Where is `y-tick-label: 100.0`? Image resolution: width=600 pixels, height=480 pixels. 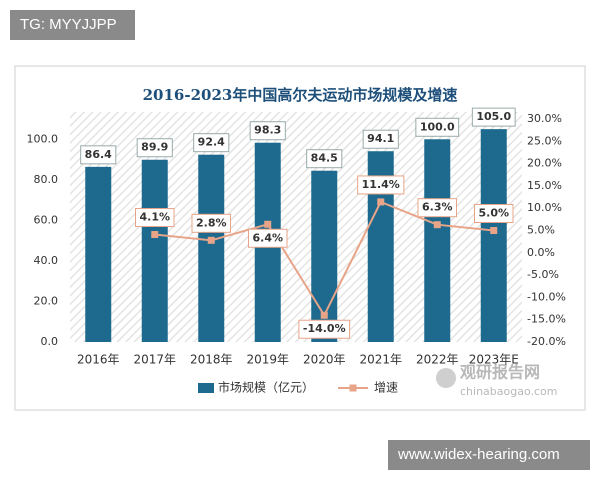
y-tick-label: 100.0 is located at coordinates (43, 138).